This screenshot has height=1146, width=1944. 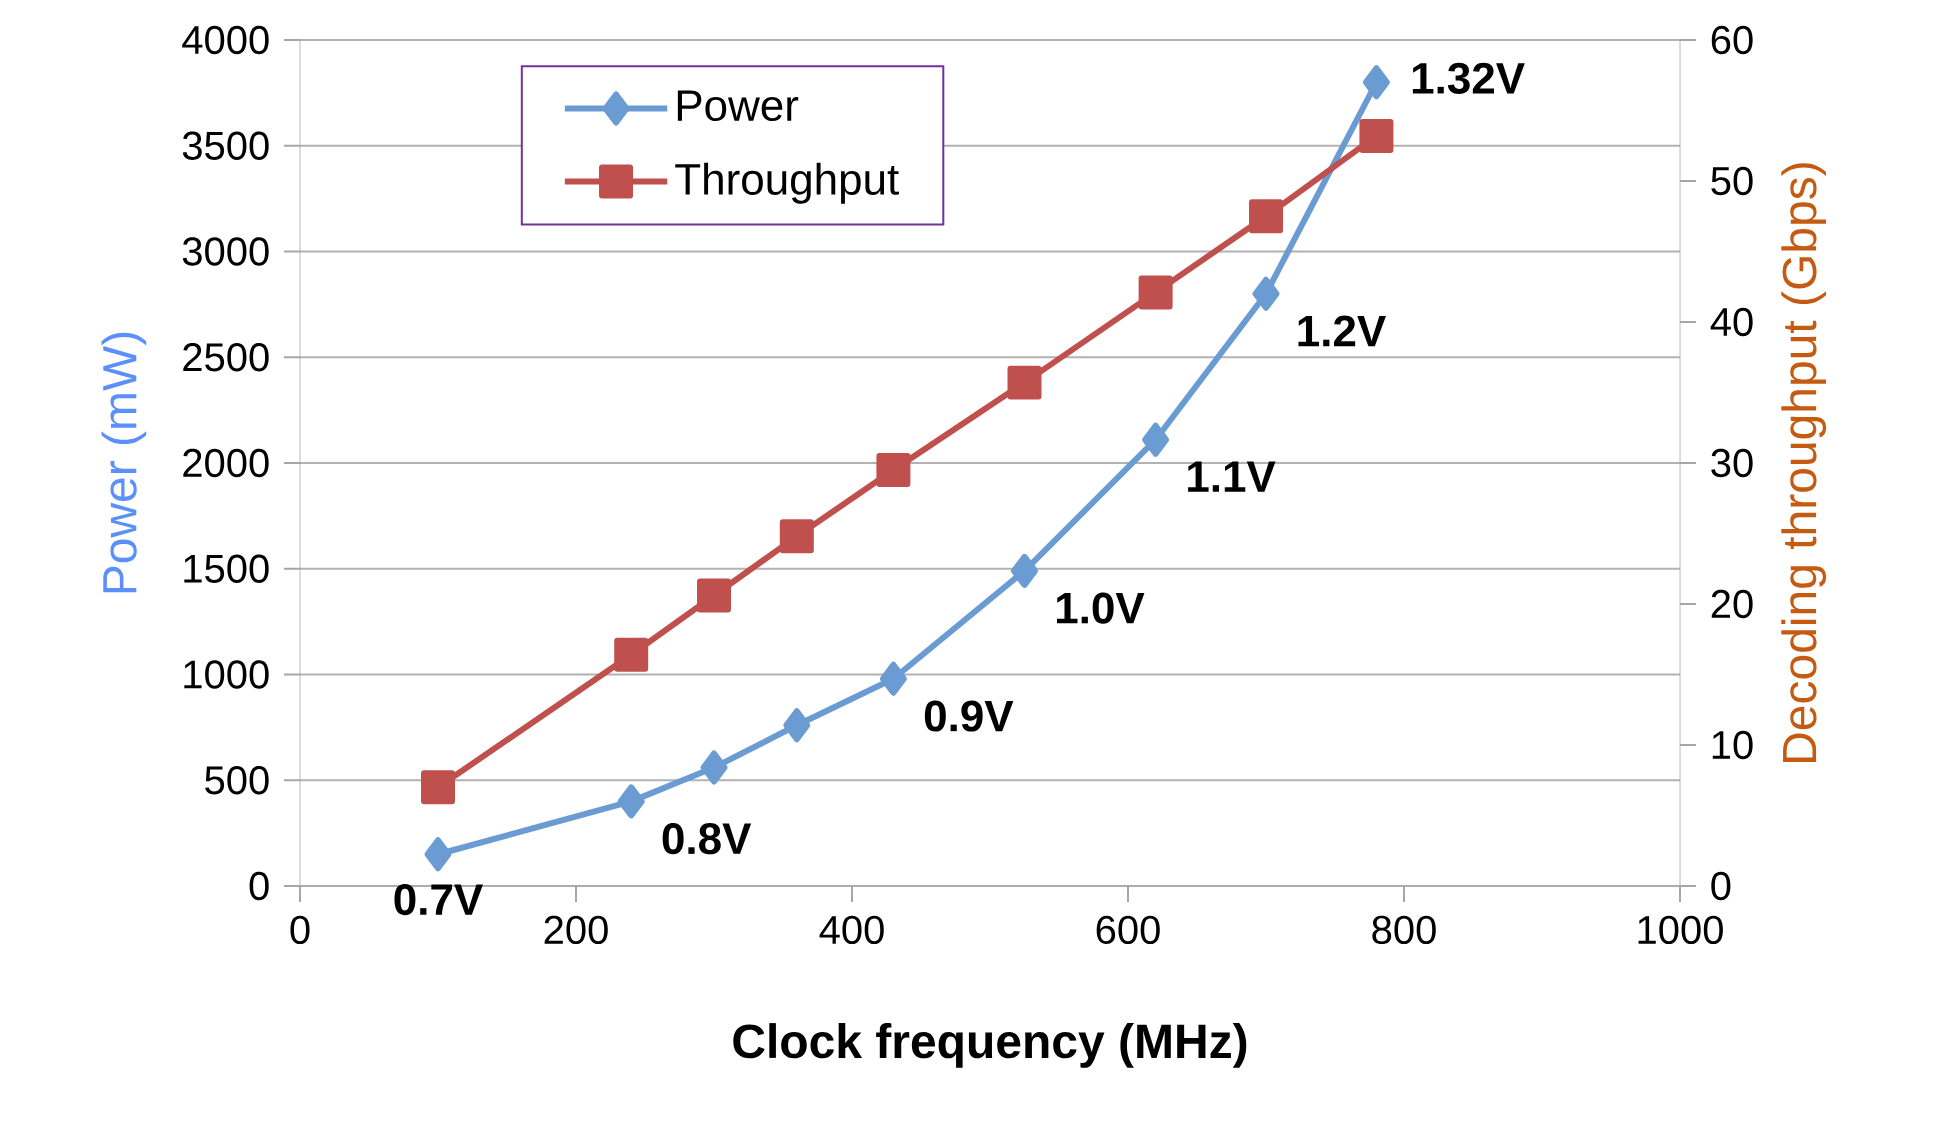 I want to click on annotation: 0.9V, so click(x=969, y=716).